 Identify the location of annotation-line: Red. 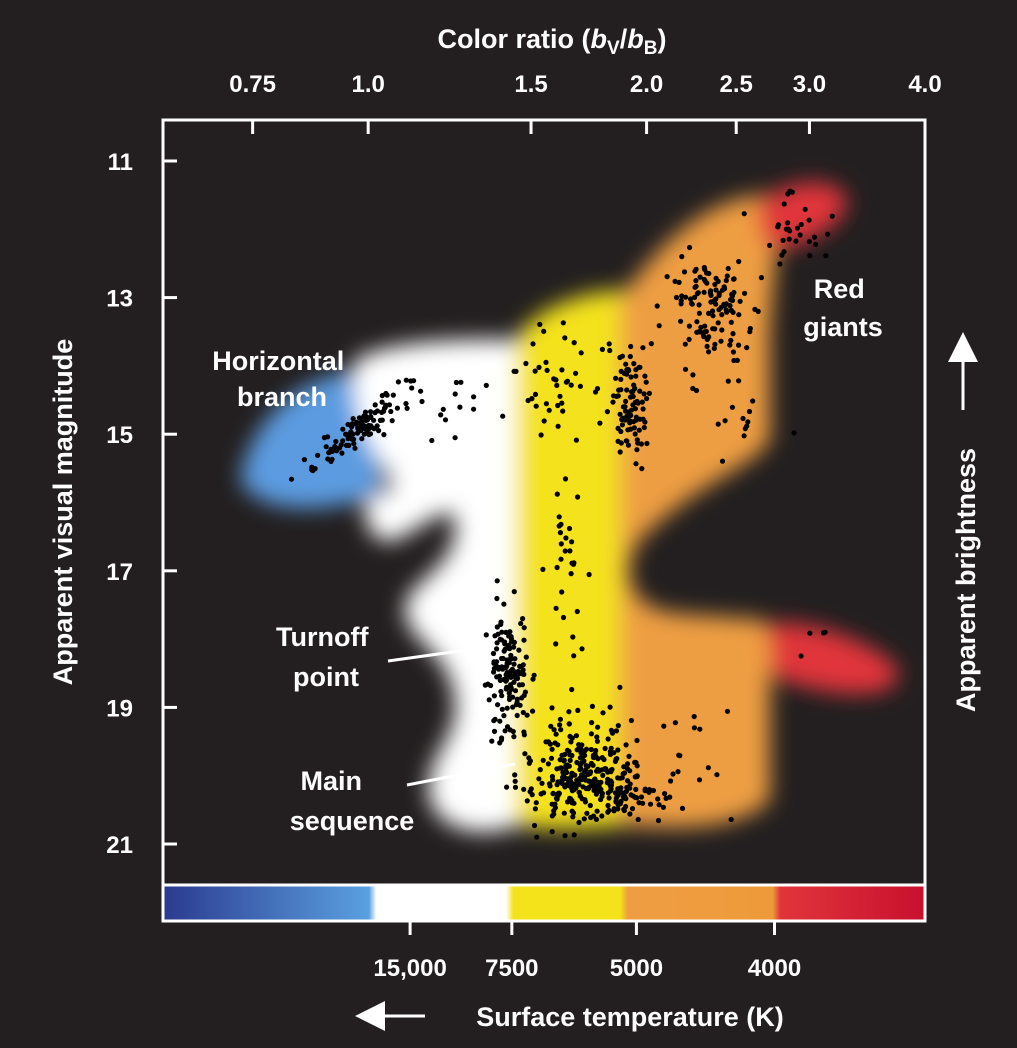
(839, 289).